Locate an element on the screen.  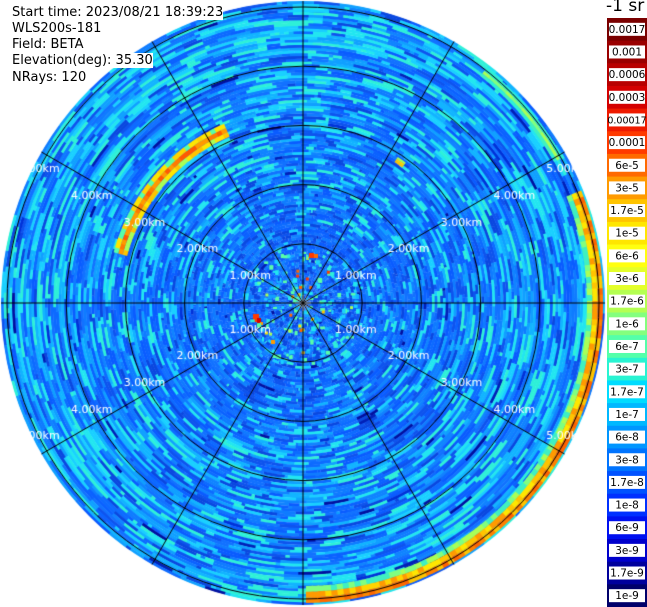
colorbar-tick-label: 0.00017 is located at coordinates (626, 120).